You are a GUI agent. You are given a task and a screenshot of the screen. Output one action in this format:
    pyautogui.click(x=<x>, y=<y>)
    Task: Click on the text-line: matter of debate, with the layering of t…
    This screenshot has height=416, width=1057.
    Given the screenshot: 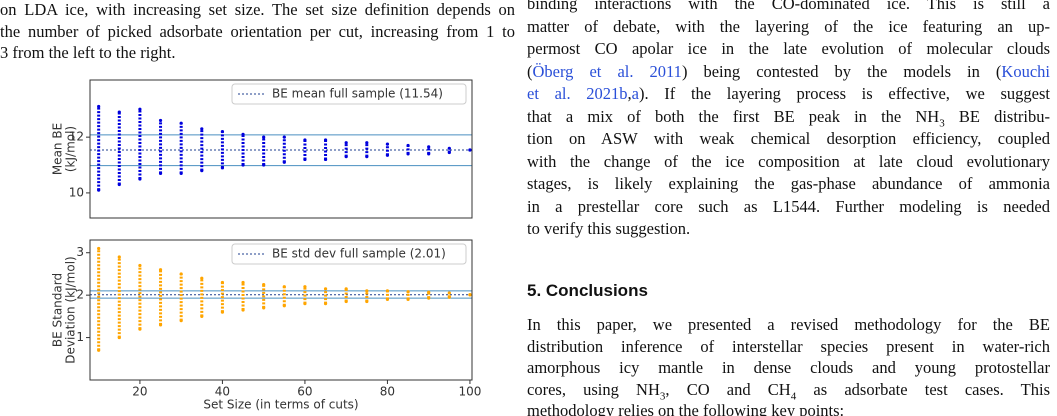 What is the action you would take?
    pyautogui.click(x=788, y=27)
    